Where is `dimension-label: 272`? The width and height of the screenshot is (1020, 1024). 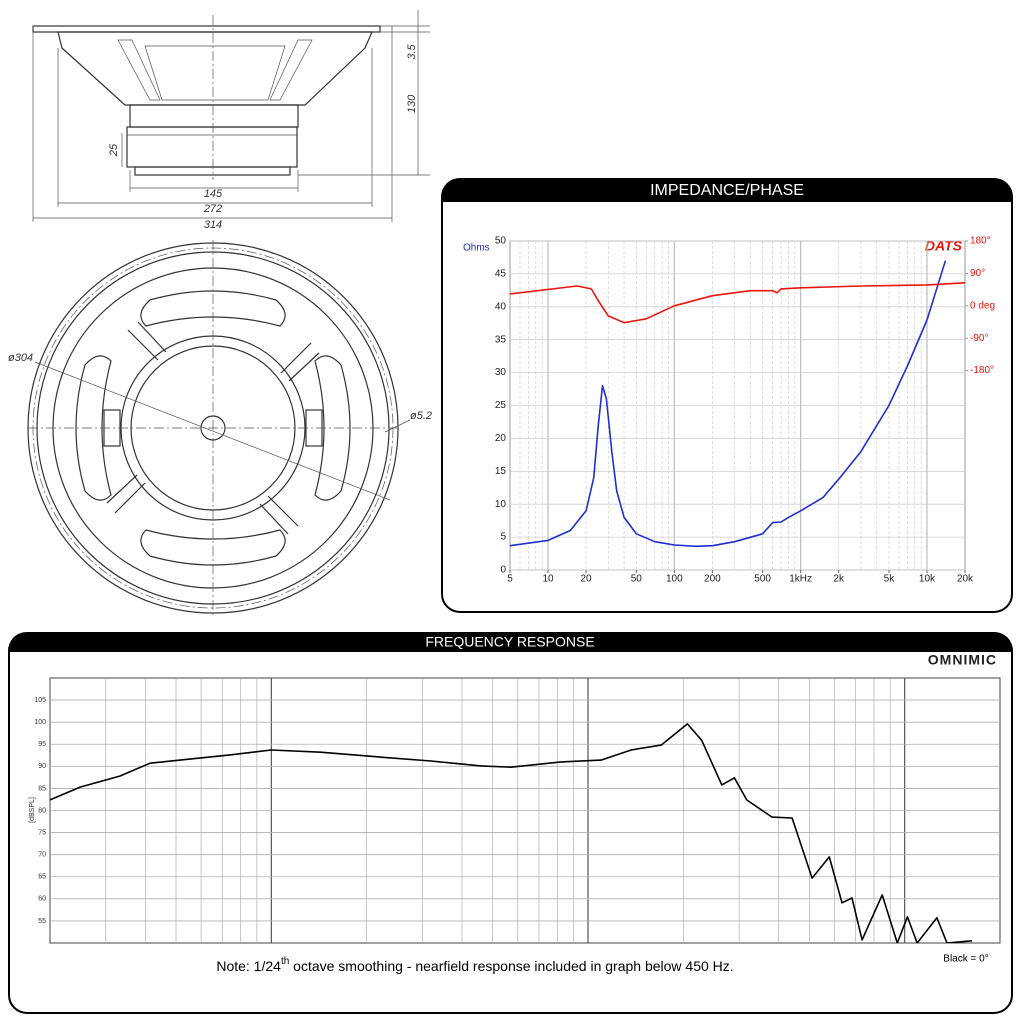 dimension-label: 272 is located at coordinates (212, 209).